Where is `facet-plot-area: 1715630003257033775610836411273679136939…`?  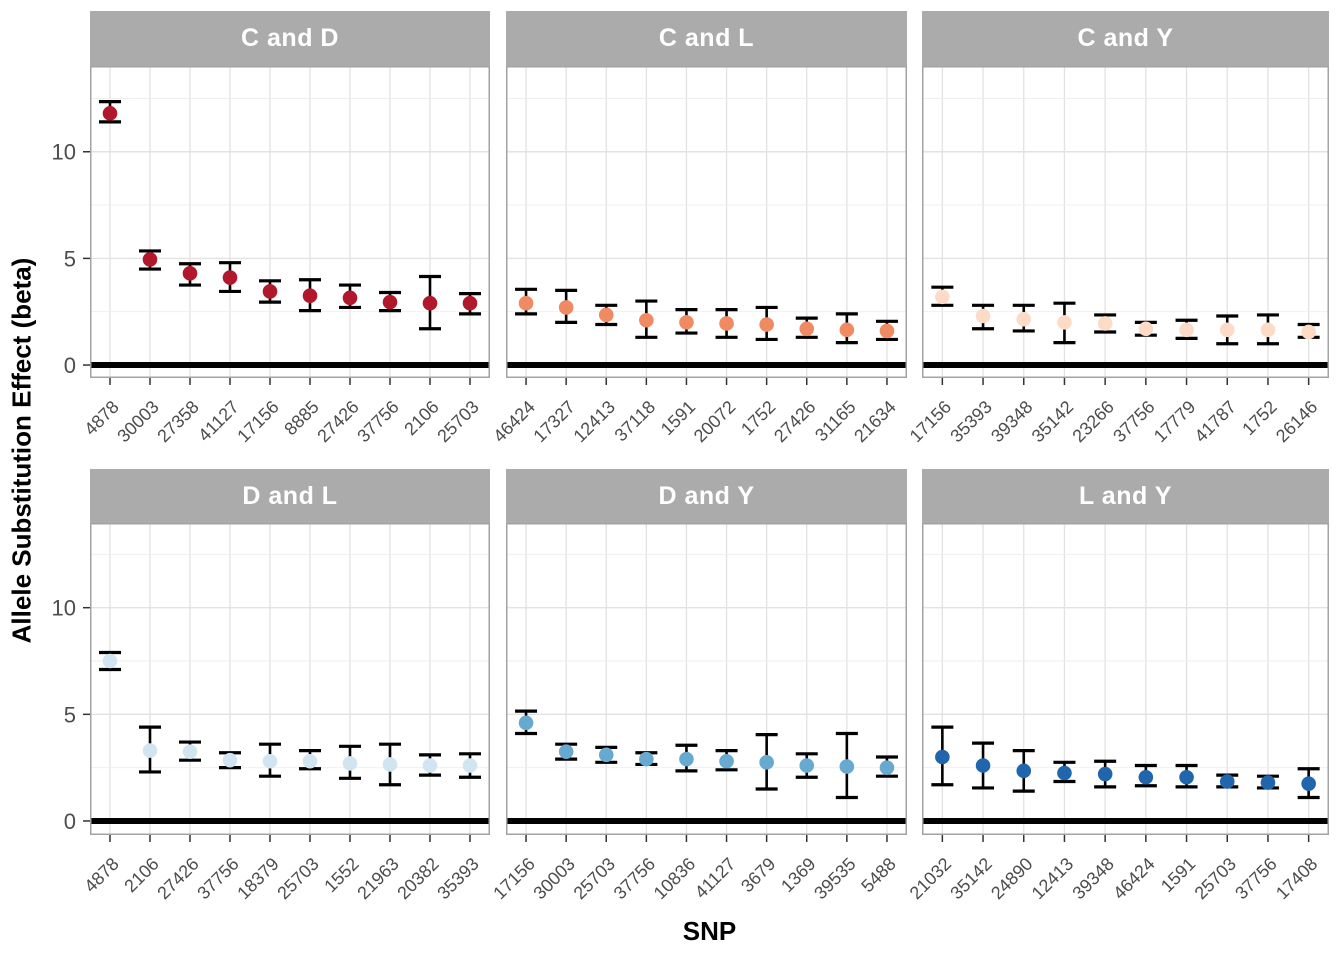
facet-plot-area: 1715630003257033775610836411273679136939… is located at coordinates (698, 713).